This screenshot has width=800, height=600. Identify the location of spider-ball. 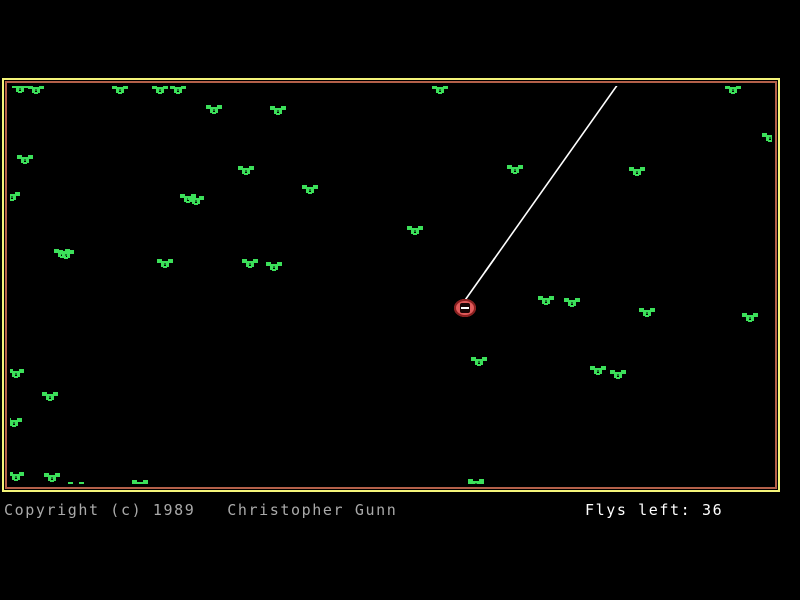
(465, 308).